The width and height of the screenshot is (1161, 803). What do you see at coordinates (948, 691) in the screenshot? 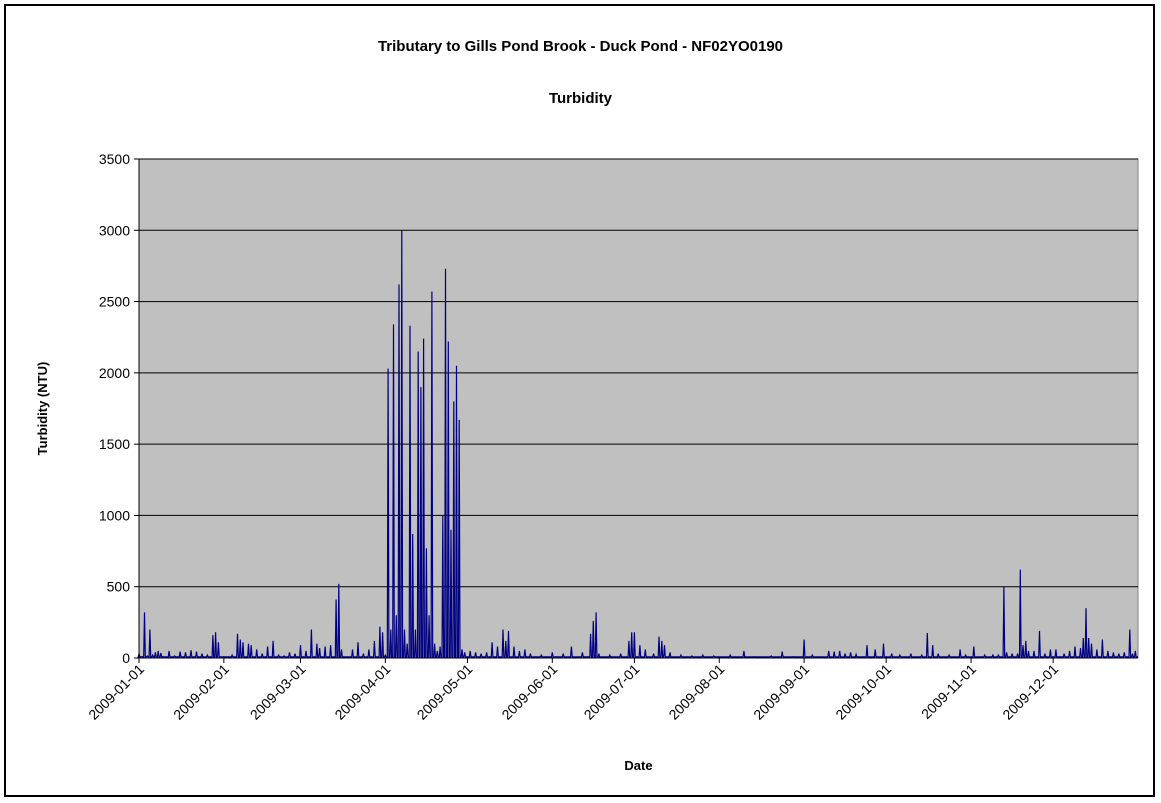
I see `x-tick-label: 2009-11-01` at bounding box center [948, 691].